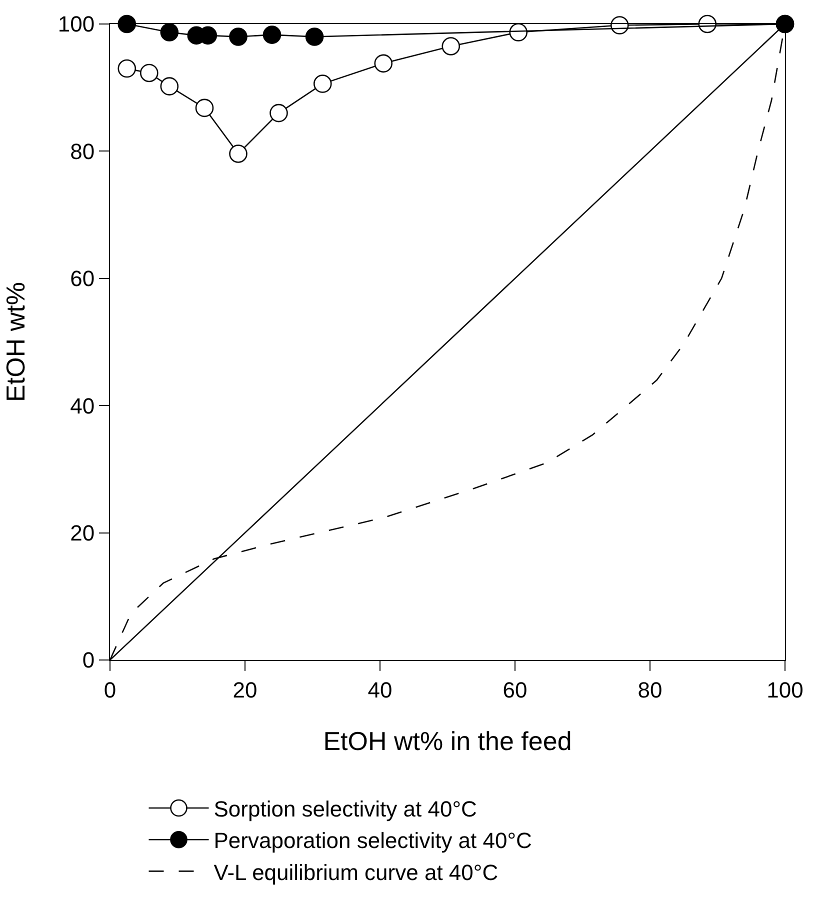 The height and width of the screenshot is (920, 815). What do you see at coordinates (82, 533) in the screenshot?
I see `y-tick-label: 20` at bounding box center [82, 533].